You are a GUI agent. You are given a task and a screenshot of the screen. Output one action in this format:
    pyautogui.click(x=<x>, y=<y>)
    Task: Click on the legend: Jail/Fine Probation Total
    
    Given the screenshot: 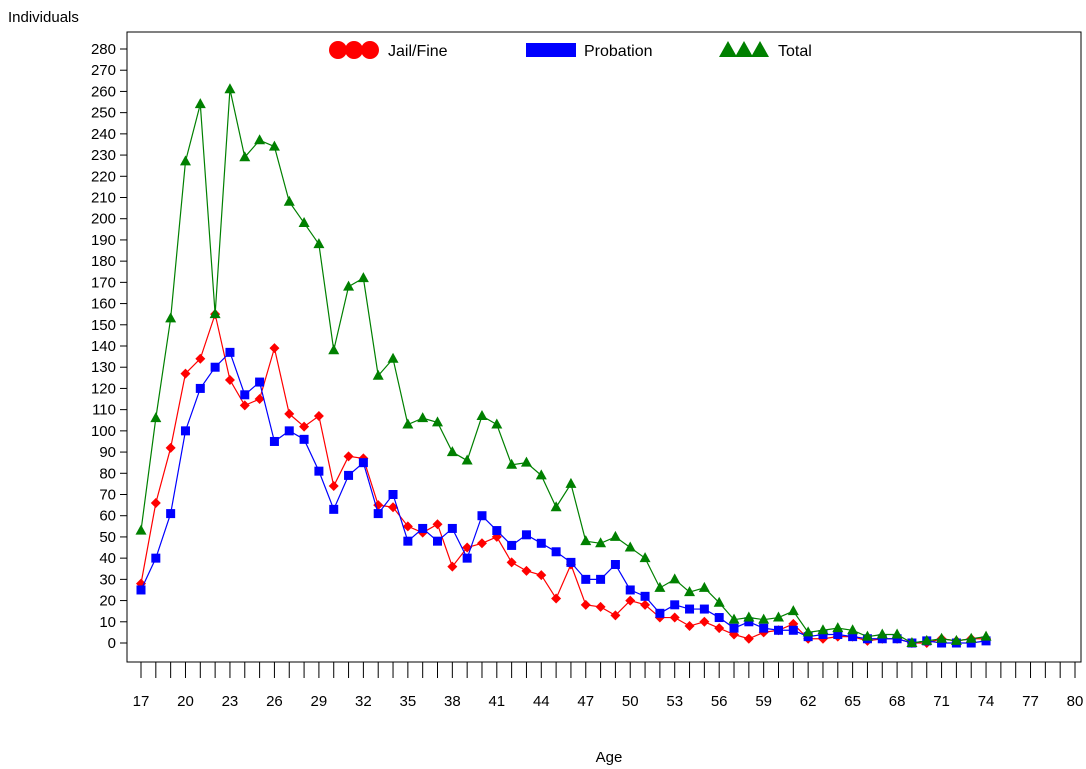 What is the action you would take?
    pyautogui.click(x=570, y=50)
    